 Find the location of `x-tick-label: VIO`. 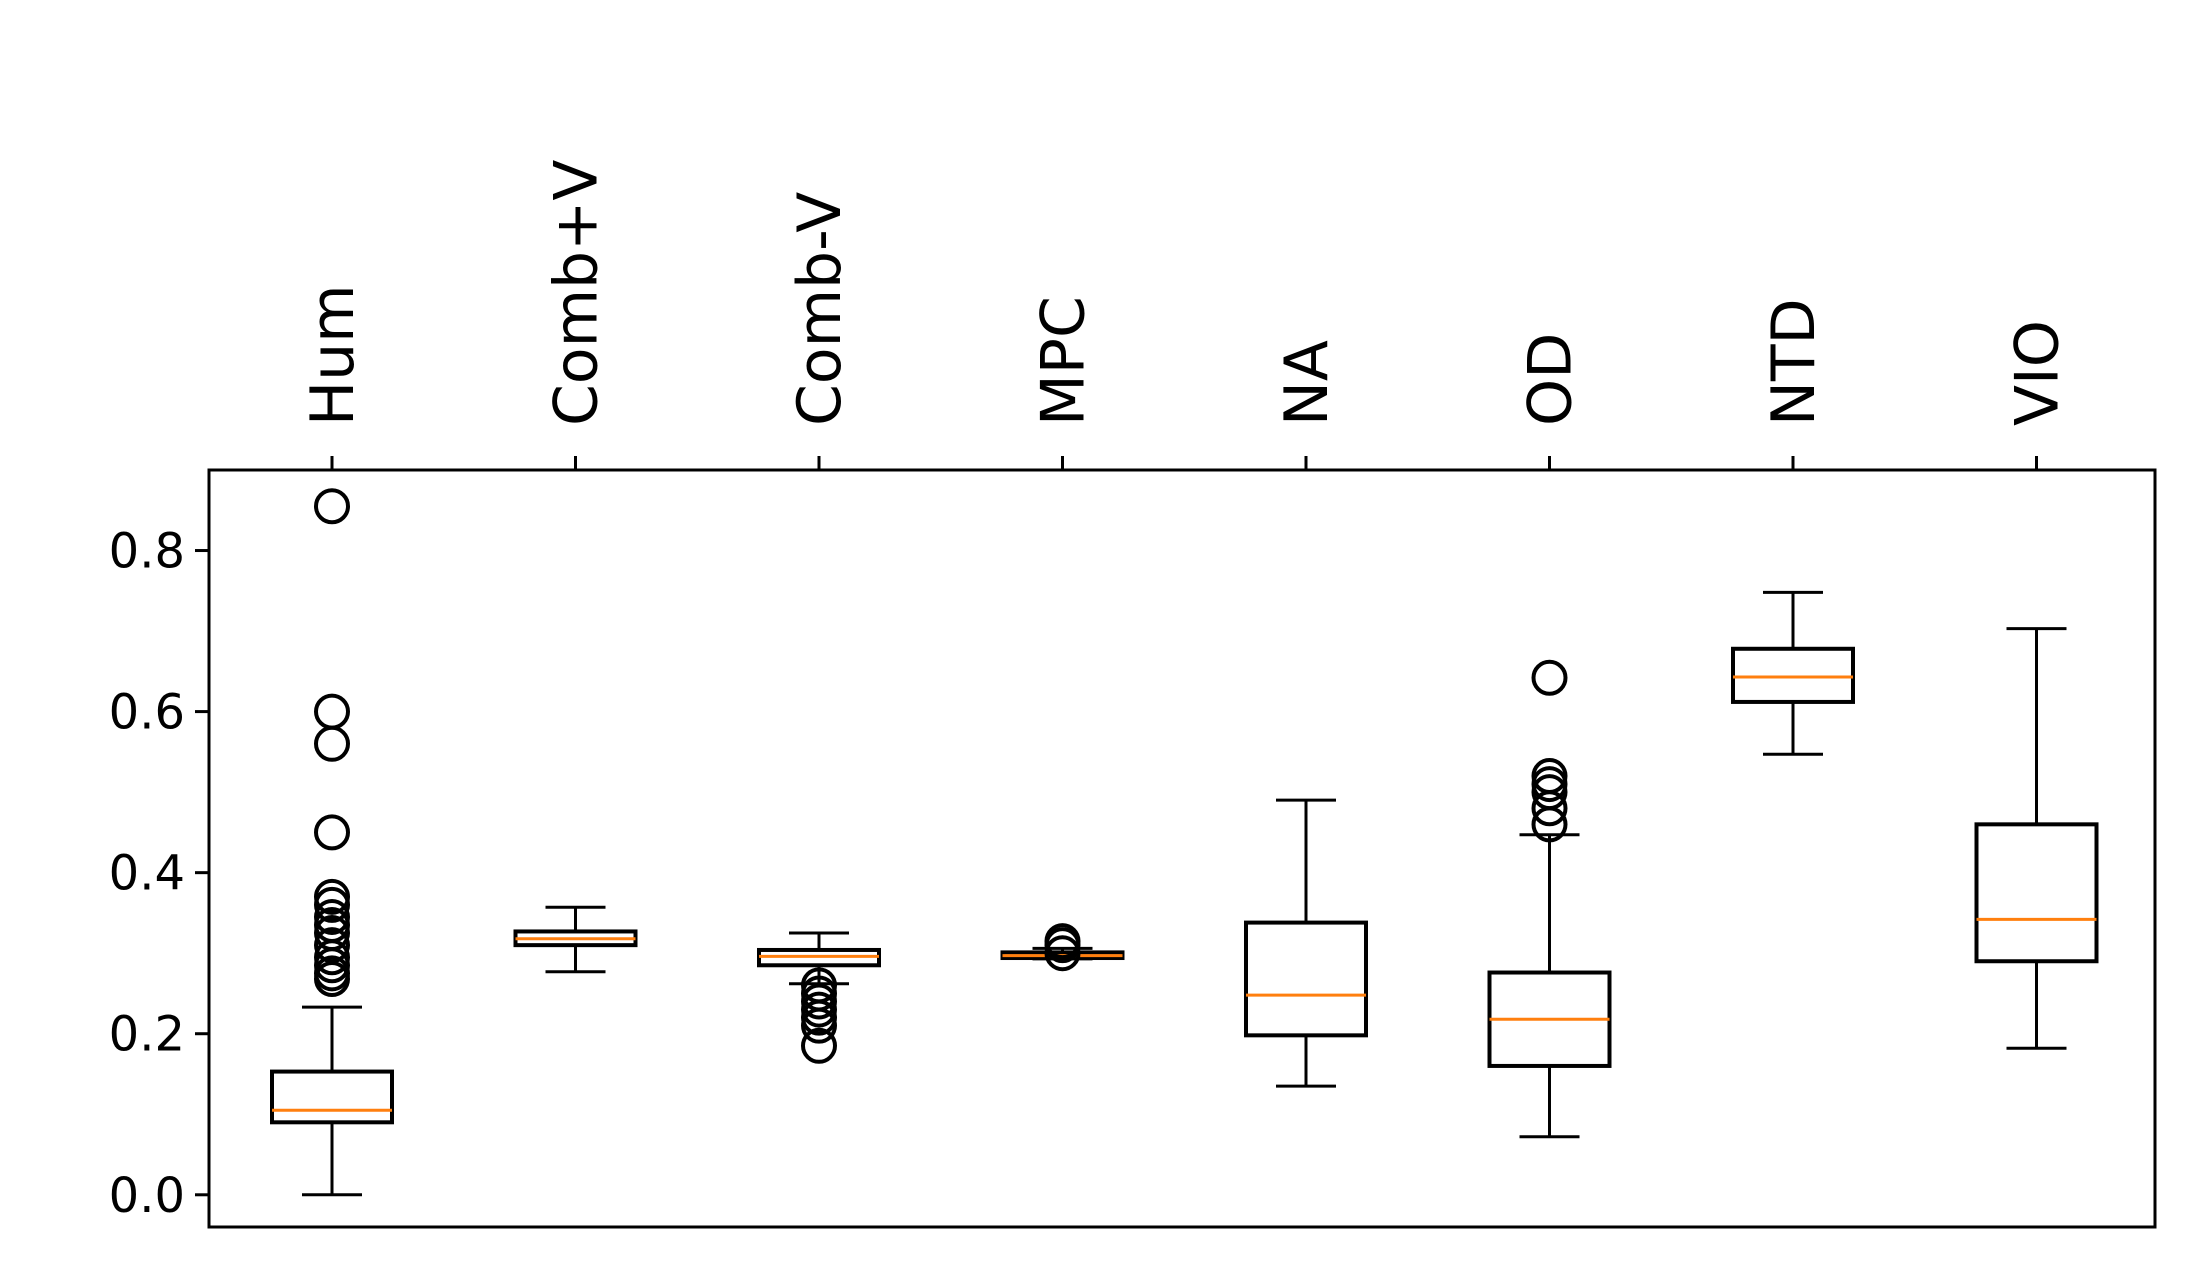

x-tick-label: VIO is located at coordinates (2038, 373).